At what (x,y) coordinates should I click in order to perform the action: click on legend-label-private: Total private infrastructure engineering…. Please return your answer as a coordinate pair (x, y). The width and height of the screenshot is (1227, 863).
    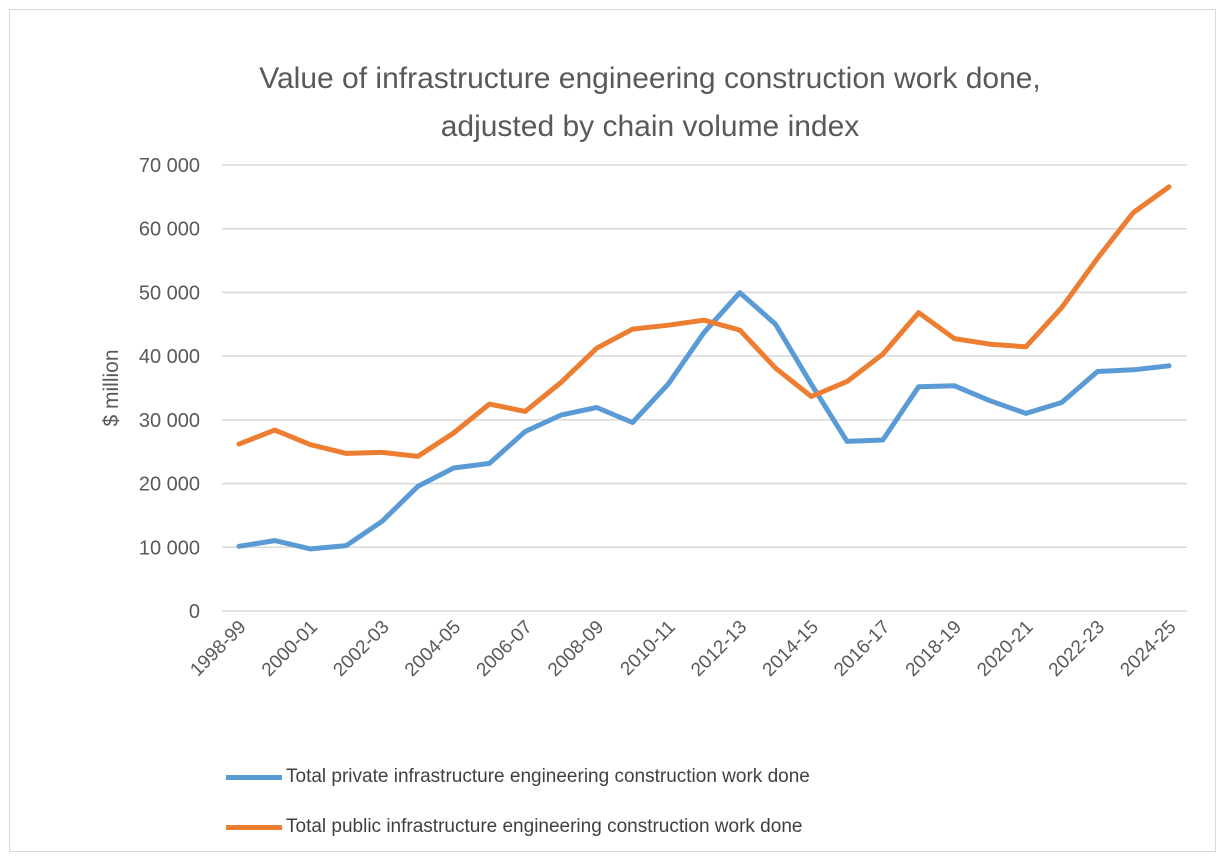
    Looking at the image, I should click on (548, 776).